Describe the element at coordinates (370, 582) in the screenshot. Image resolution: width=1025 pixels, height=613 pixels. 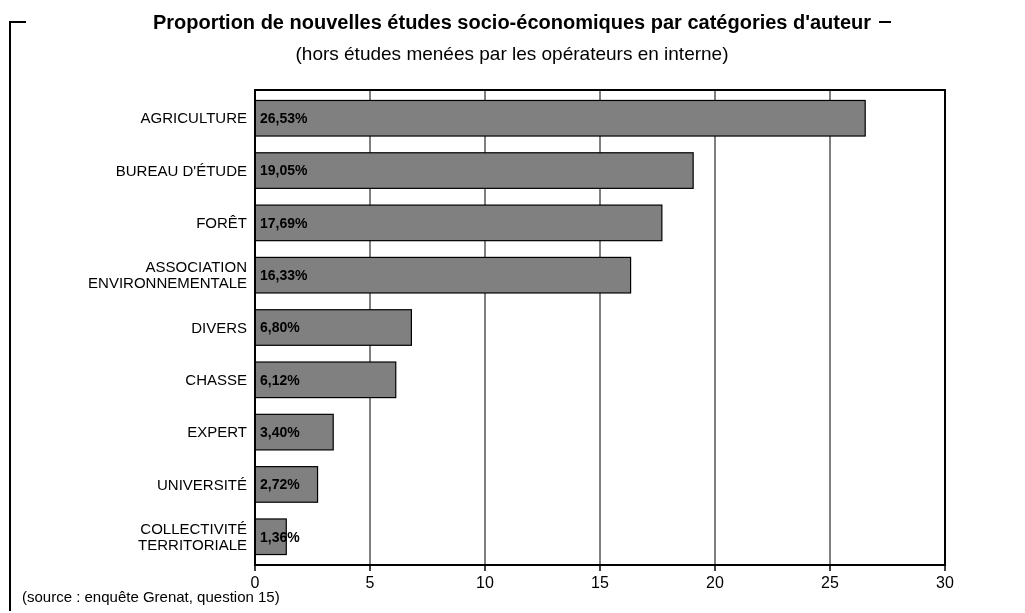
I see `x-tick-label: 5` at that location.